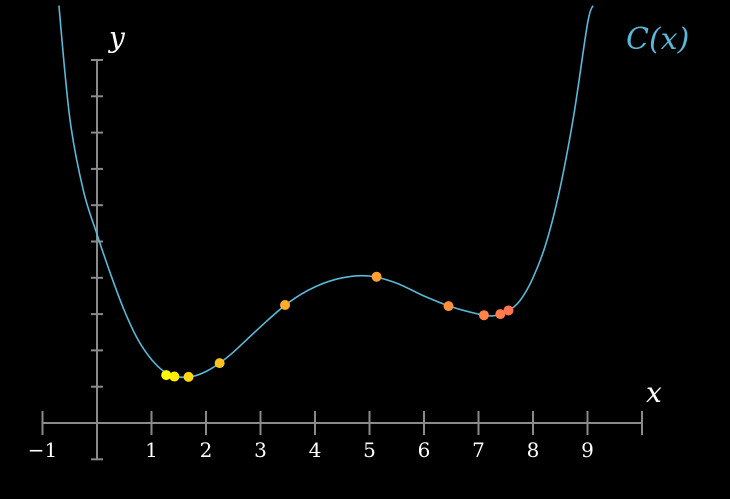  What do you see at coordinates (116, 37) in the screenshot?
I see `y-axis-label: y` at bounding box center [116, 37].